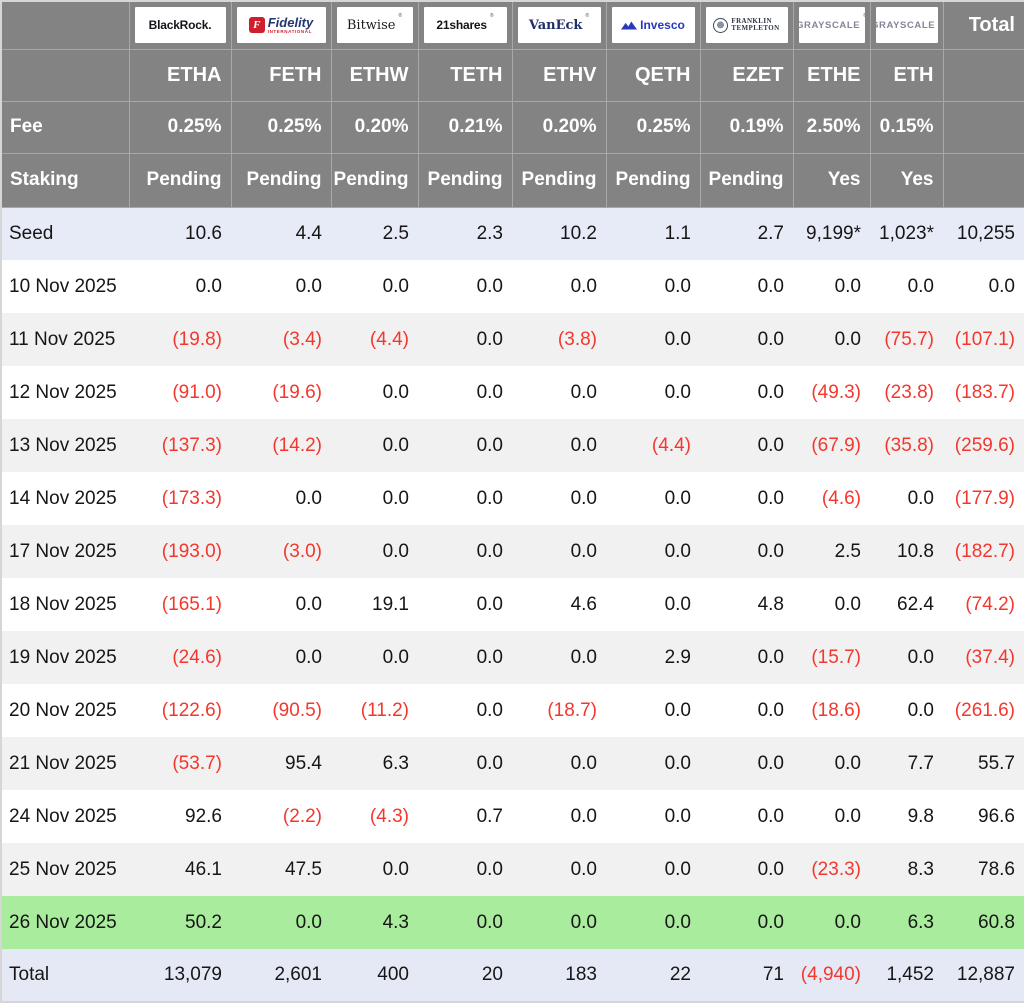 The height and width of the screenshot is (1003, 1024). What do you see at coordinates (836, 392) in the screenshot?
I see `value-cell: (49.3)` at bounding box center [836, 392].